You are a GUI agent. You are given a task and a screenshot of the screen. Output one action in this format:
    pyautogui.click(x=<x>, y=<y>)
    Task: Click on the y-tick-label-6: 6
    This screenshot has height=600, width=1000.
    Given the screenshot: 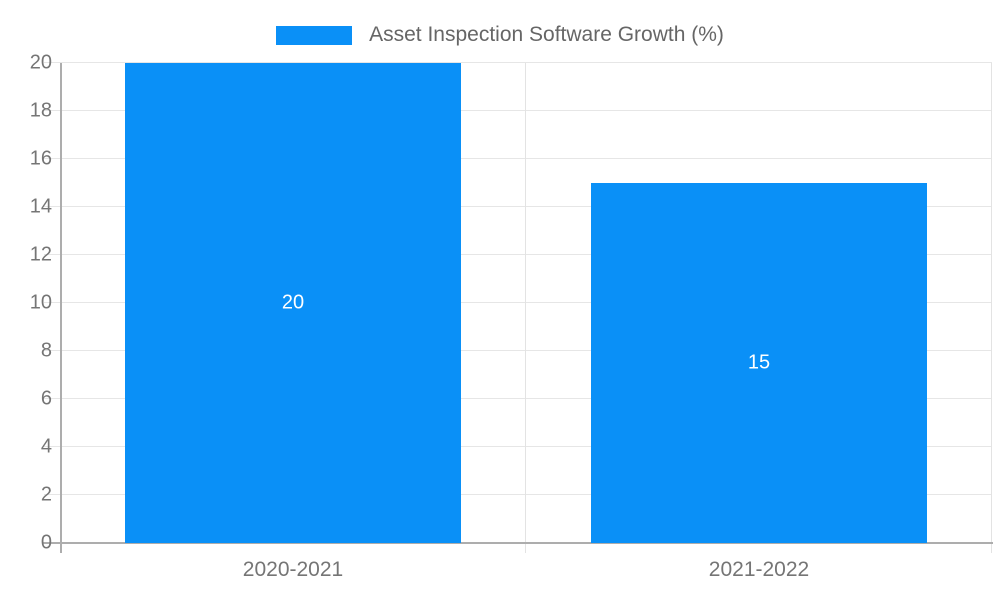 What is the action you would take?
    pyautogui.click(x=46, y=398)
    